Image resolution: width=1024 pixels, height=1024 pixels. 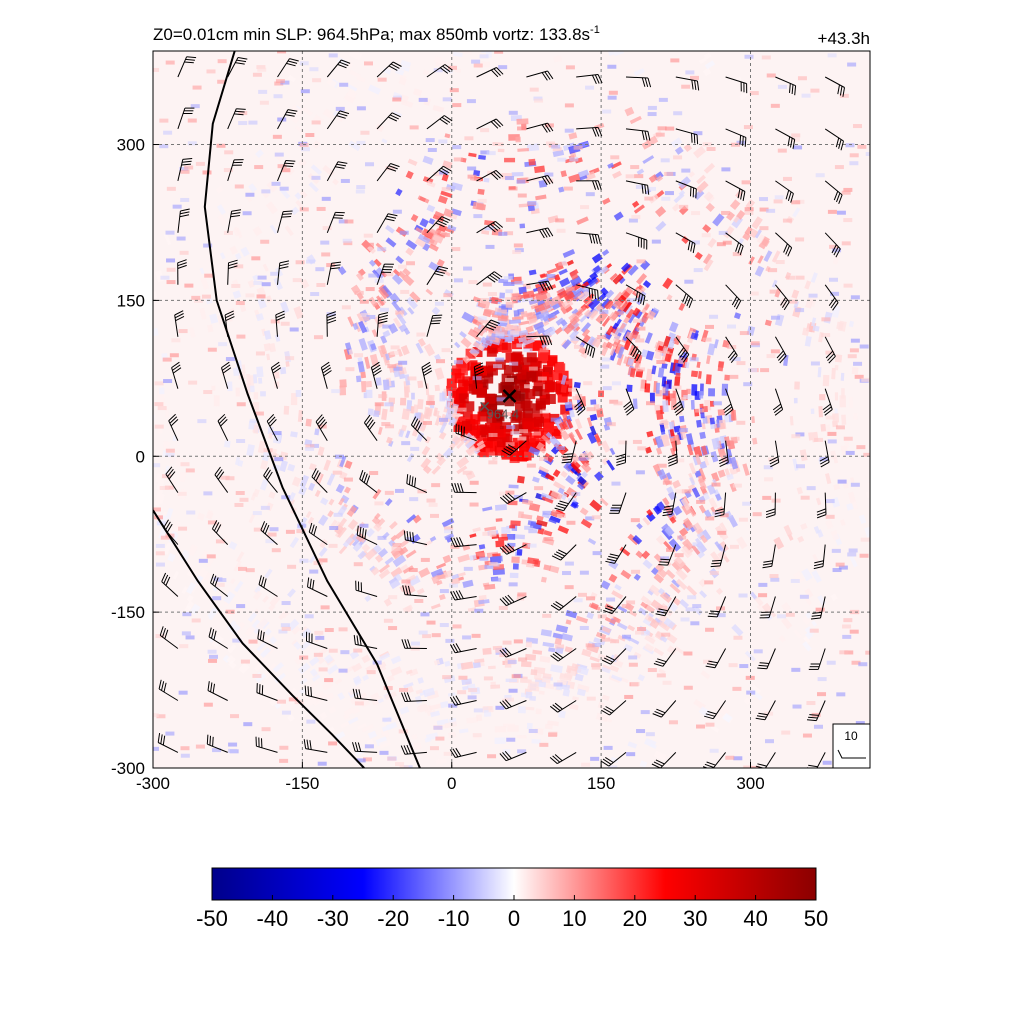 I want to click on colorbar-tick-label: 0, so click(x=514, y=918).